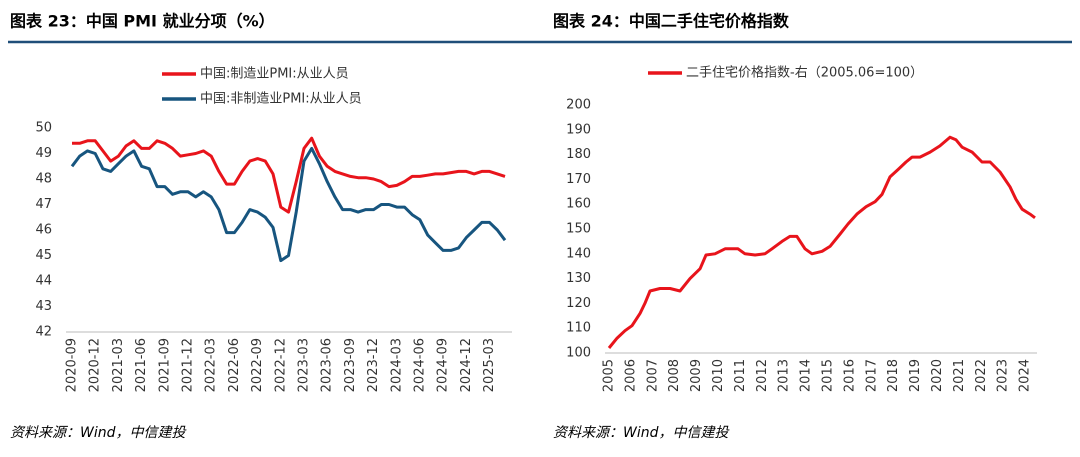  I want to click on x-tick-label: 2024, so click(1025, 375).